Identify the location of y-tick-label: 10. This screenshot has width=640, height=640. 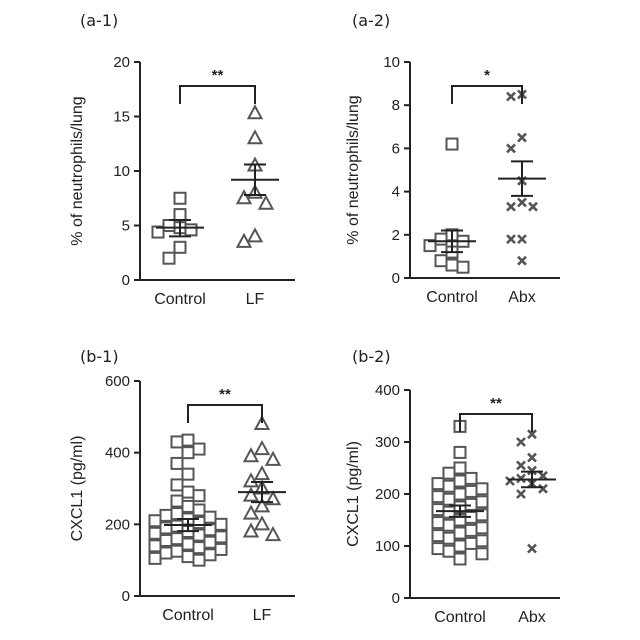
(391, 62).